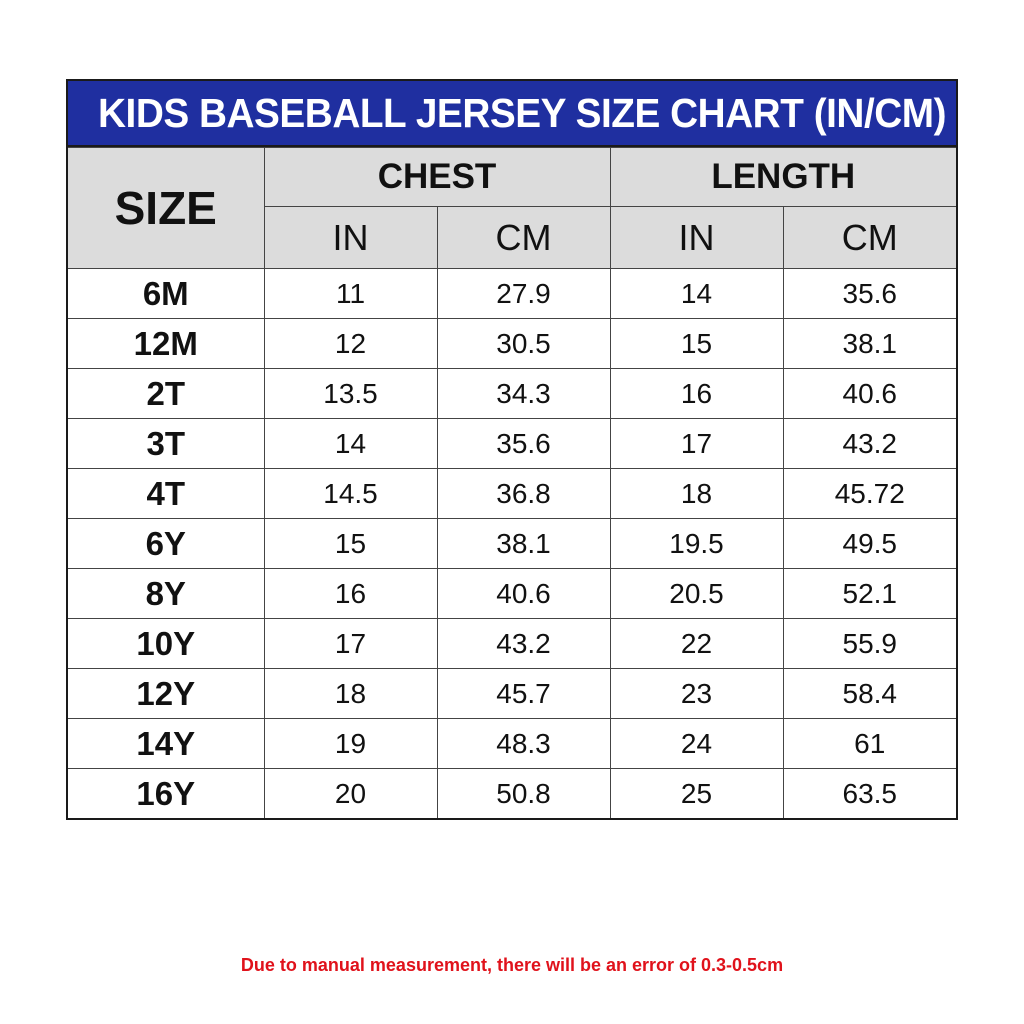  I want to click on chest-in-value: 13.5, so click(350, 393).